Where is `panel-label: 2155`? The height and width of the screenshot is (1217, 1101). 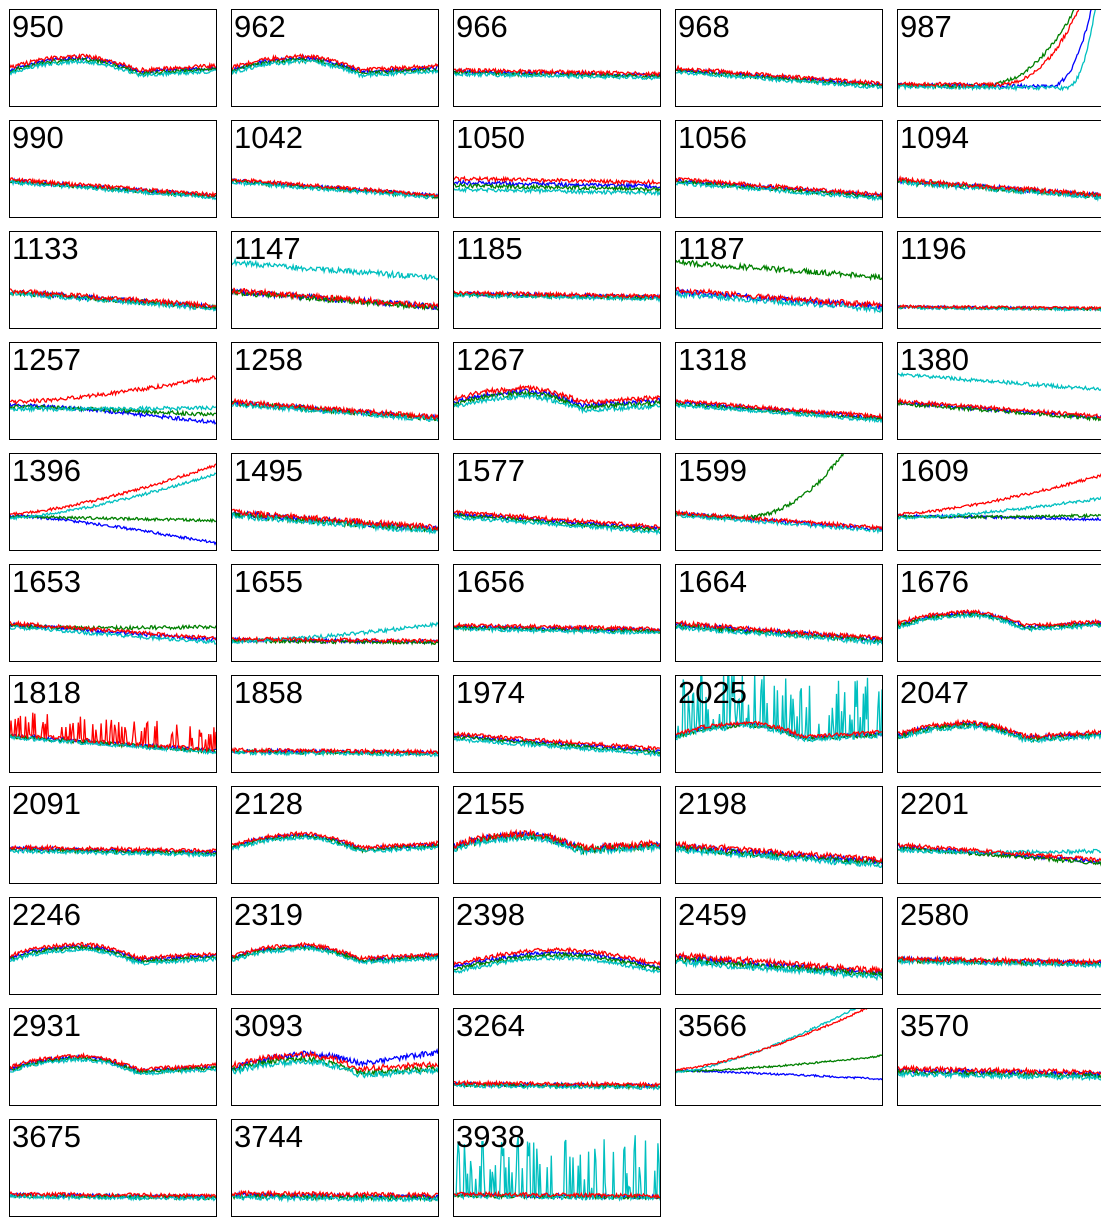
panel-label: 2155 is located at coordinates (490, 803).